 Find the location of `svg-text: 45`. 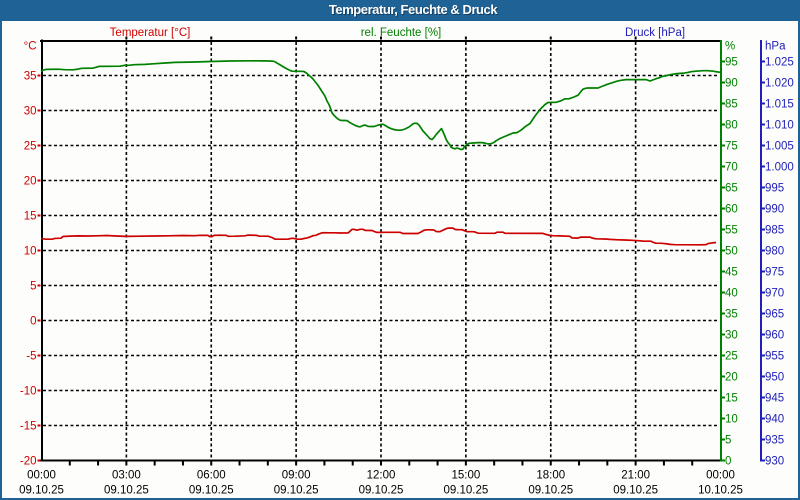

svg-text: 45 is located at coordinates (731, 273).